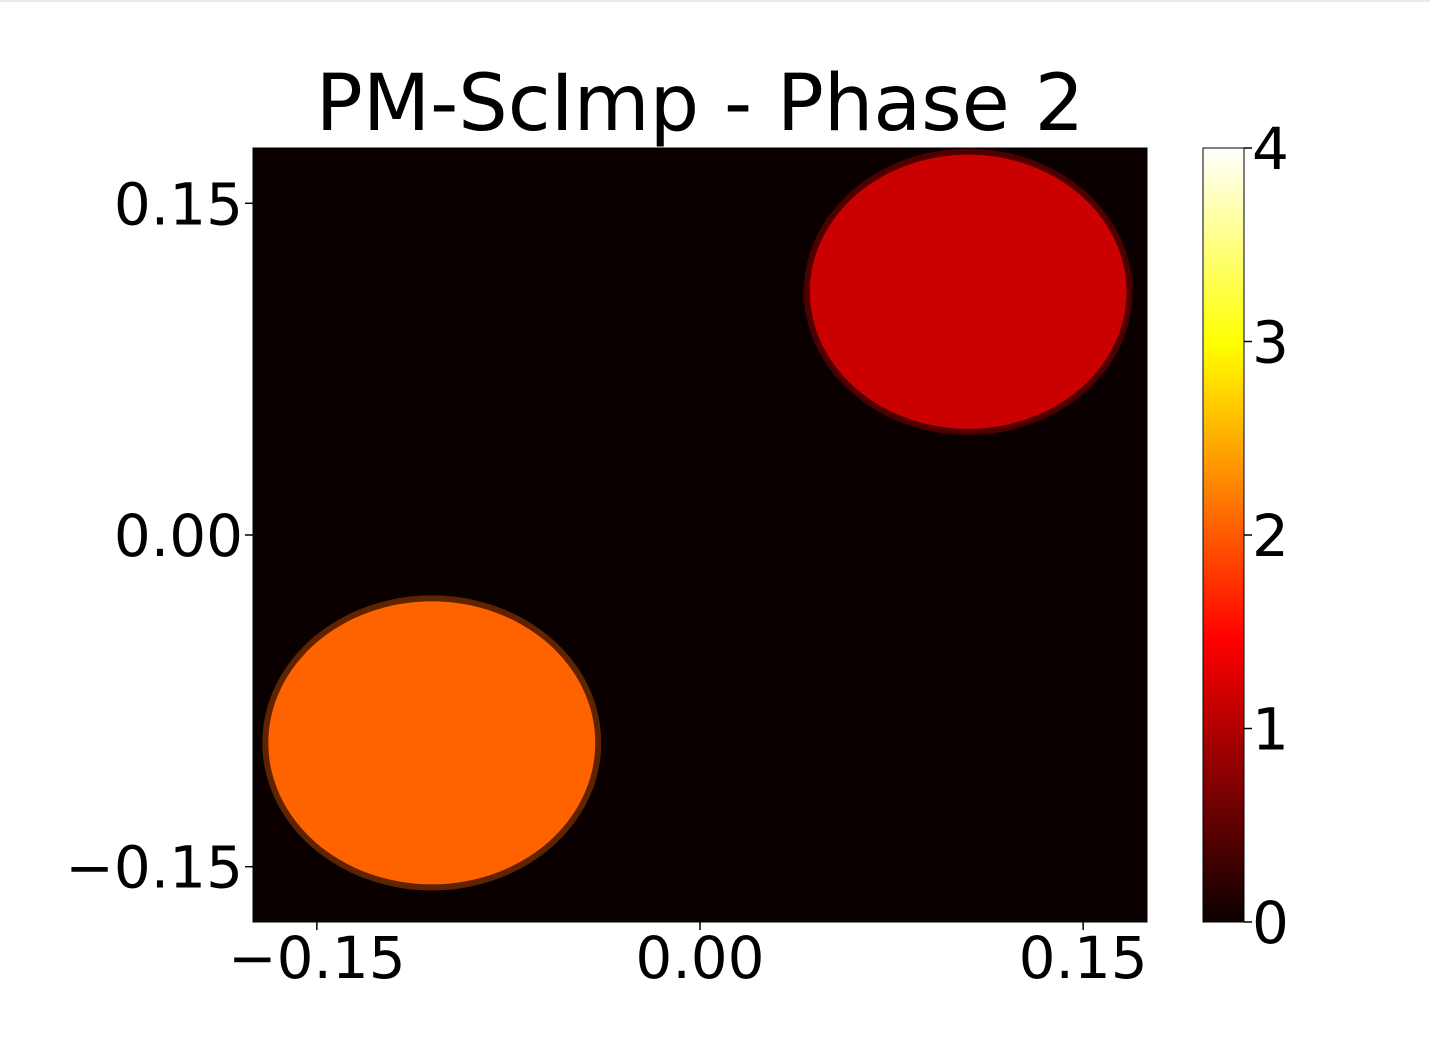 The image size is (1430, 1049). I want to click on x-axis: −0.15 0.00 0.15, so click(688, 957).